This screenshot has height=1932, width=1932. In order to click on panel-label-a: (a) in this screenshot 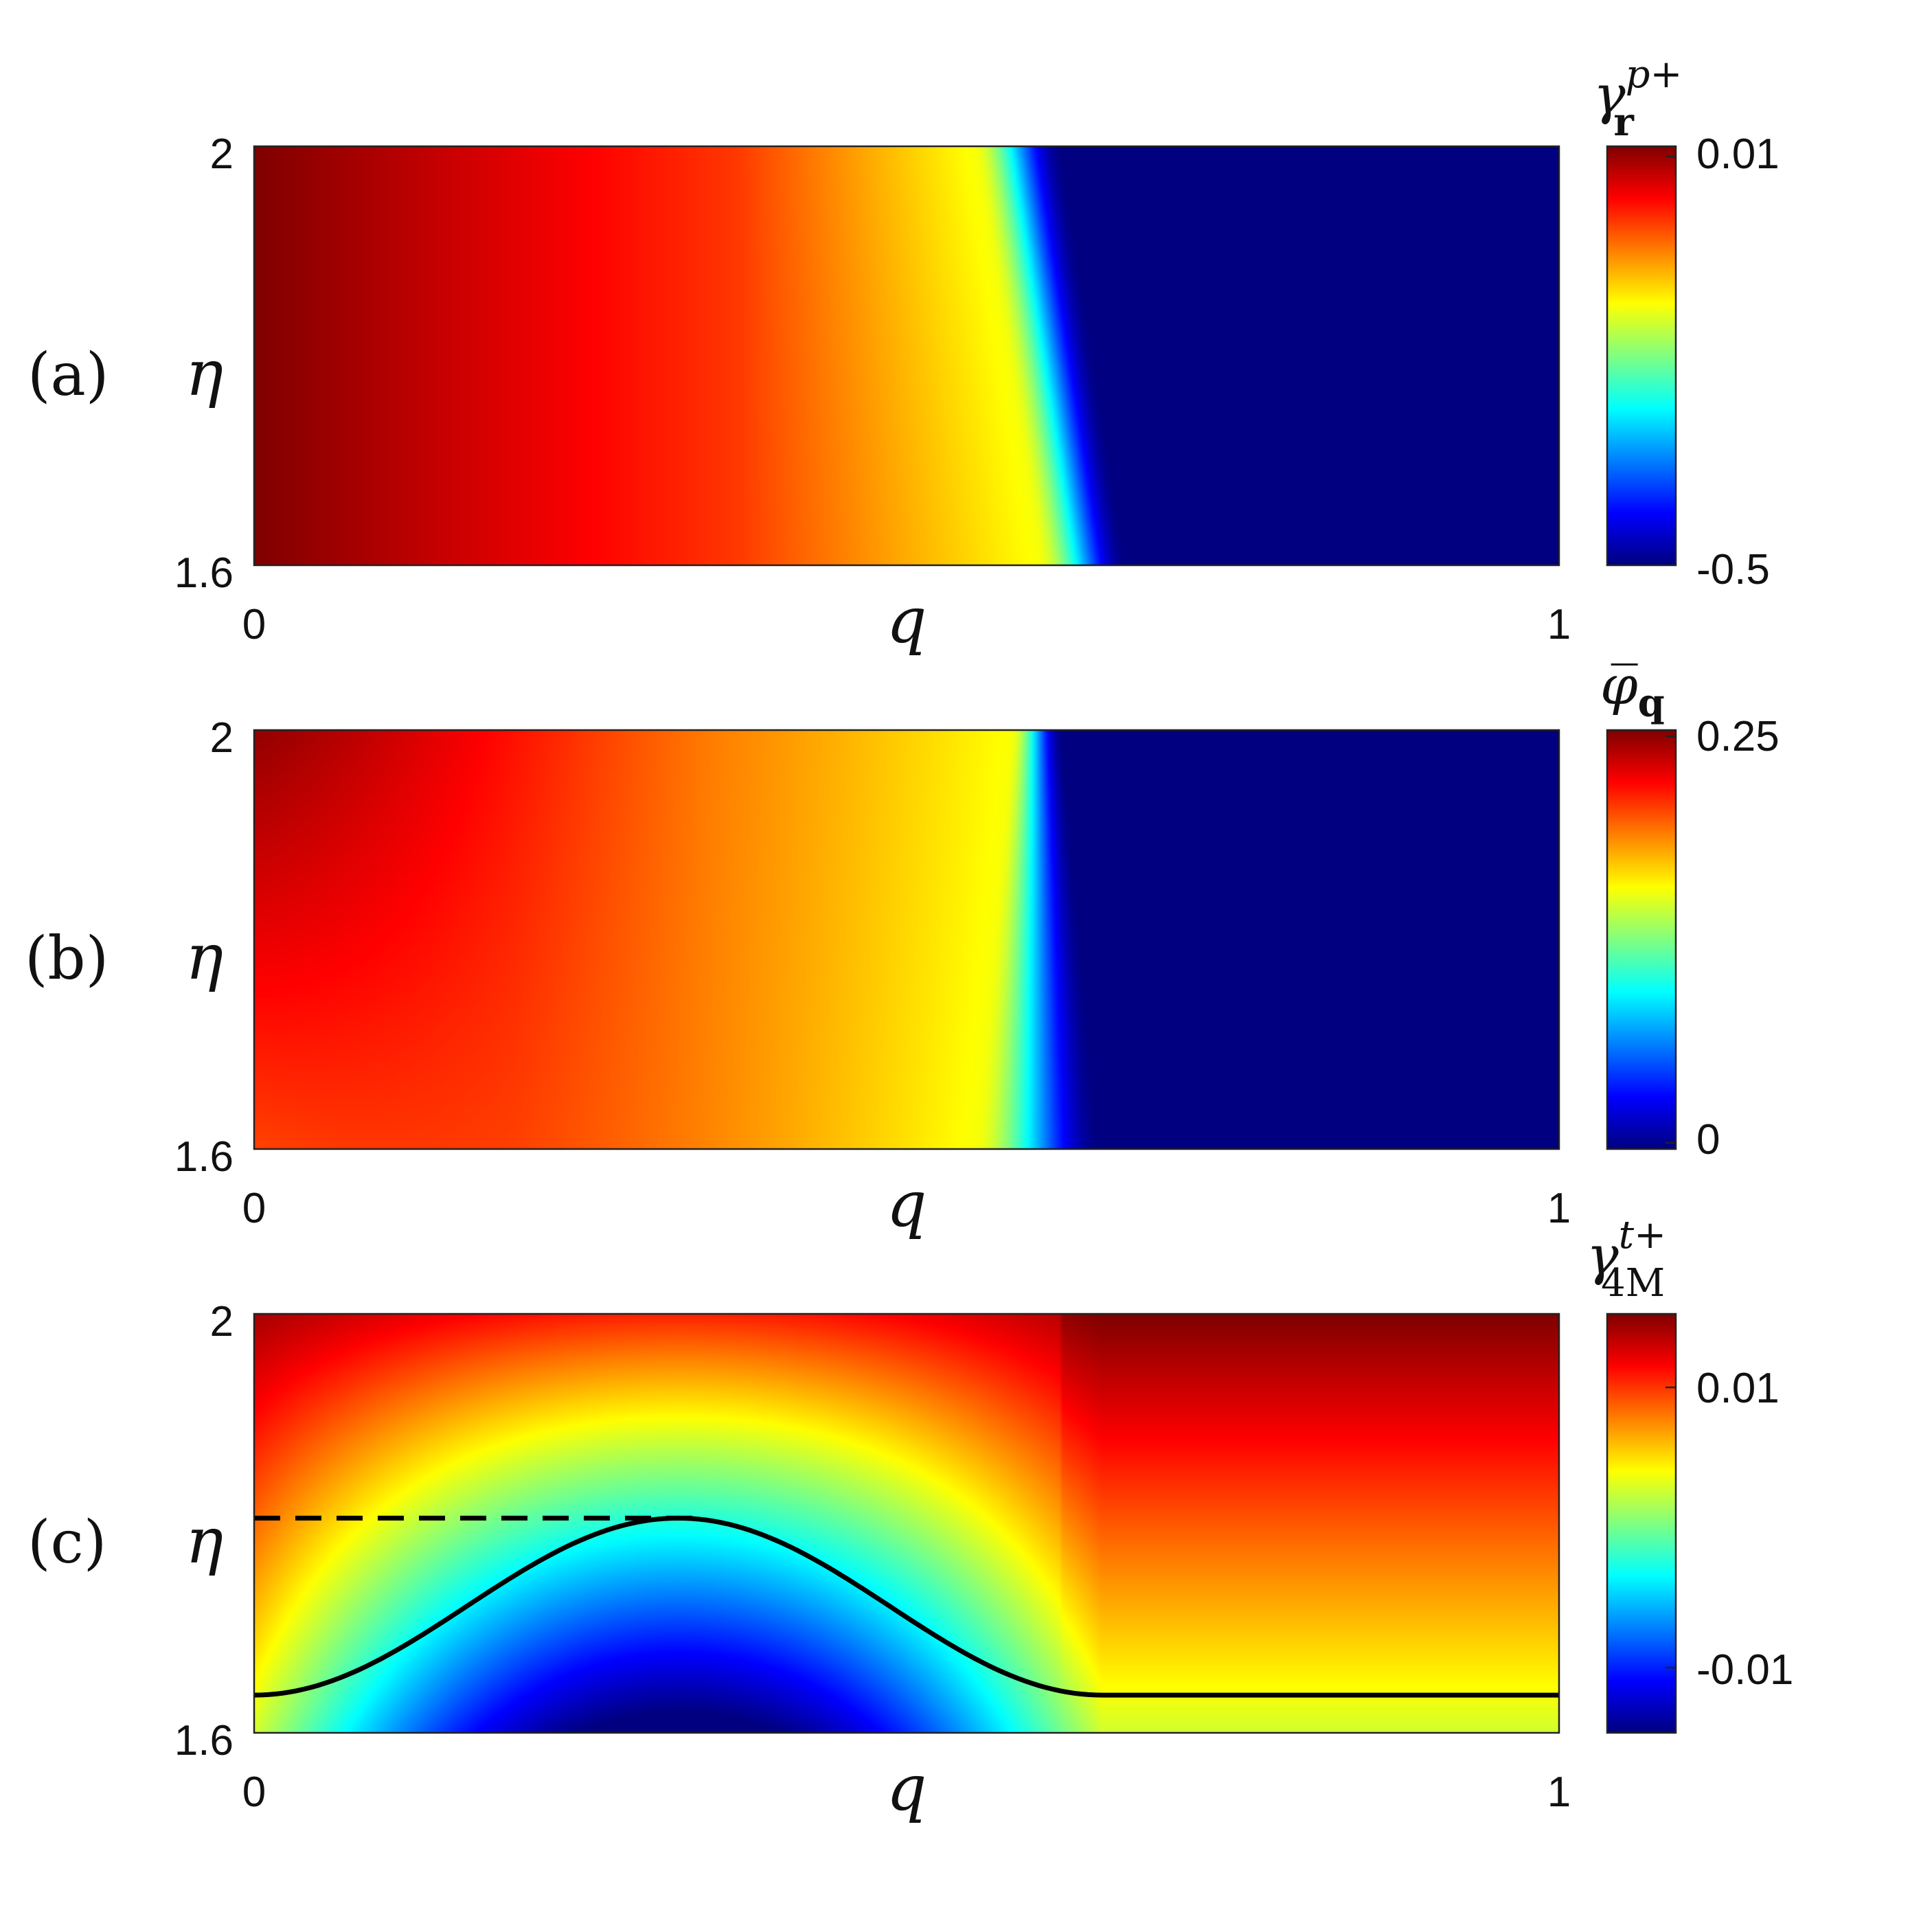, I will do `click(68, 375)`.